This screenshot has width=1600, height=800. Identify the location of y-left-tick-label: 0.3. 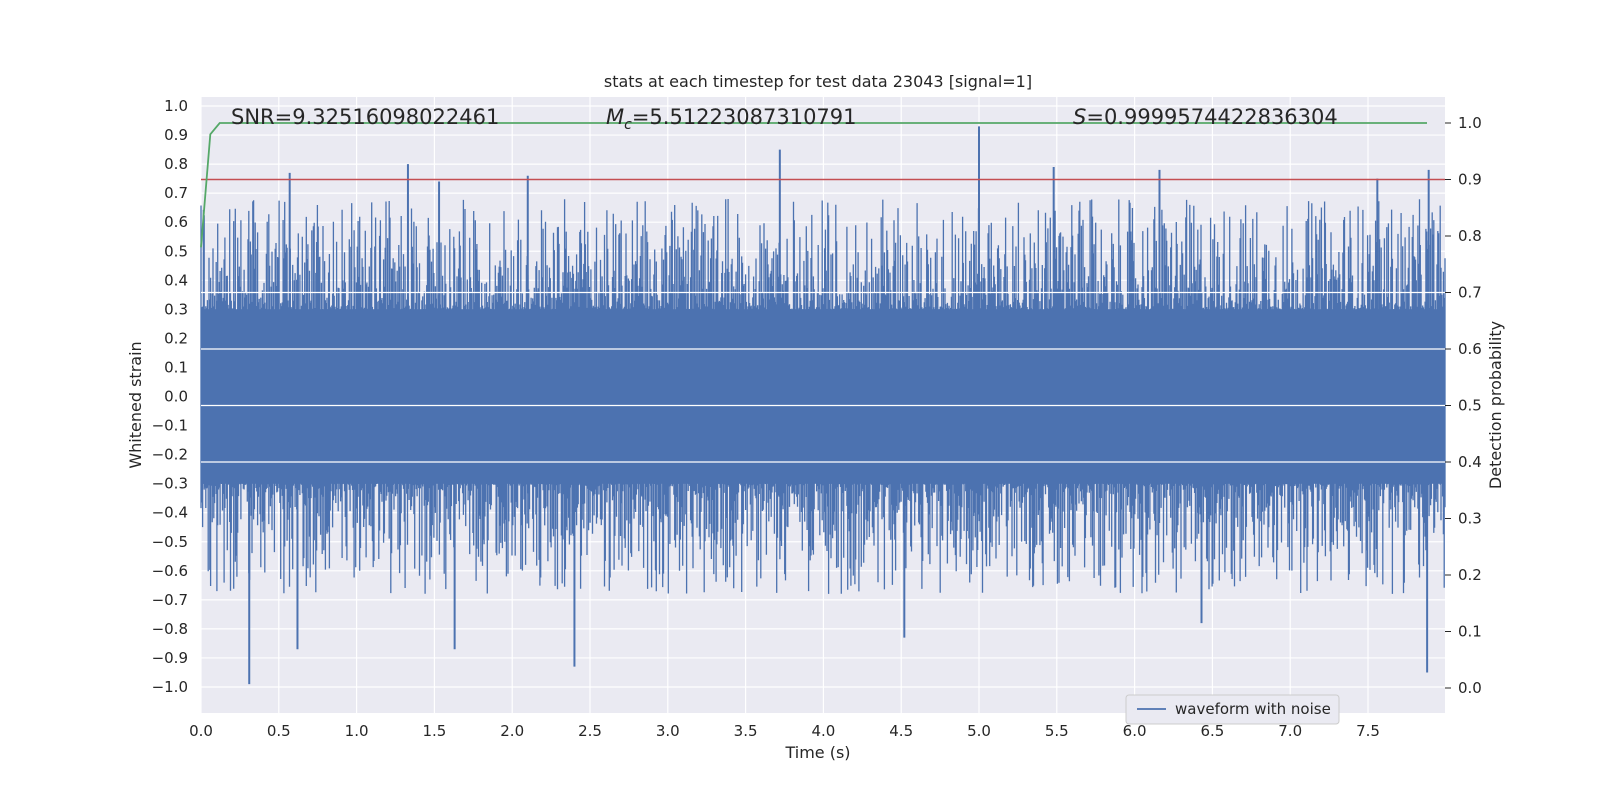
(176, 309).